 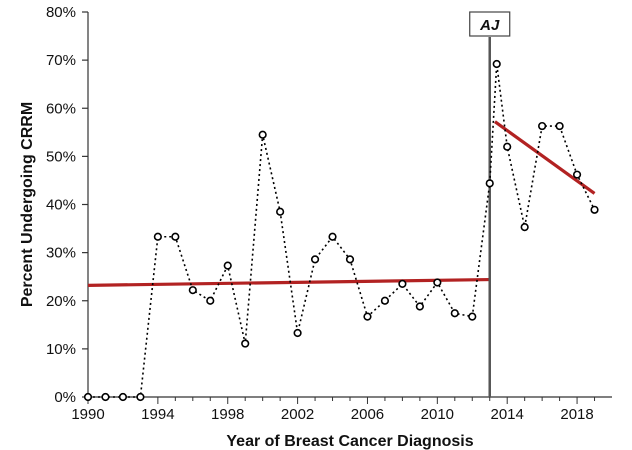 I want to click on x-tick-label: 1994, so click(x=157, y=414).